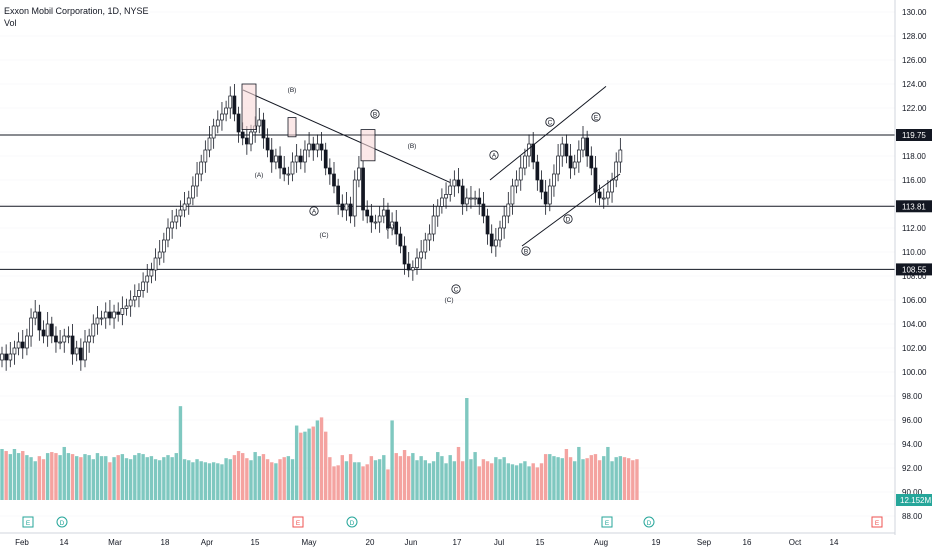  Describe the element at coordinates (499, 542) in the screenshot. I see `time-tick-label: Jul` at that location.